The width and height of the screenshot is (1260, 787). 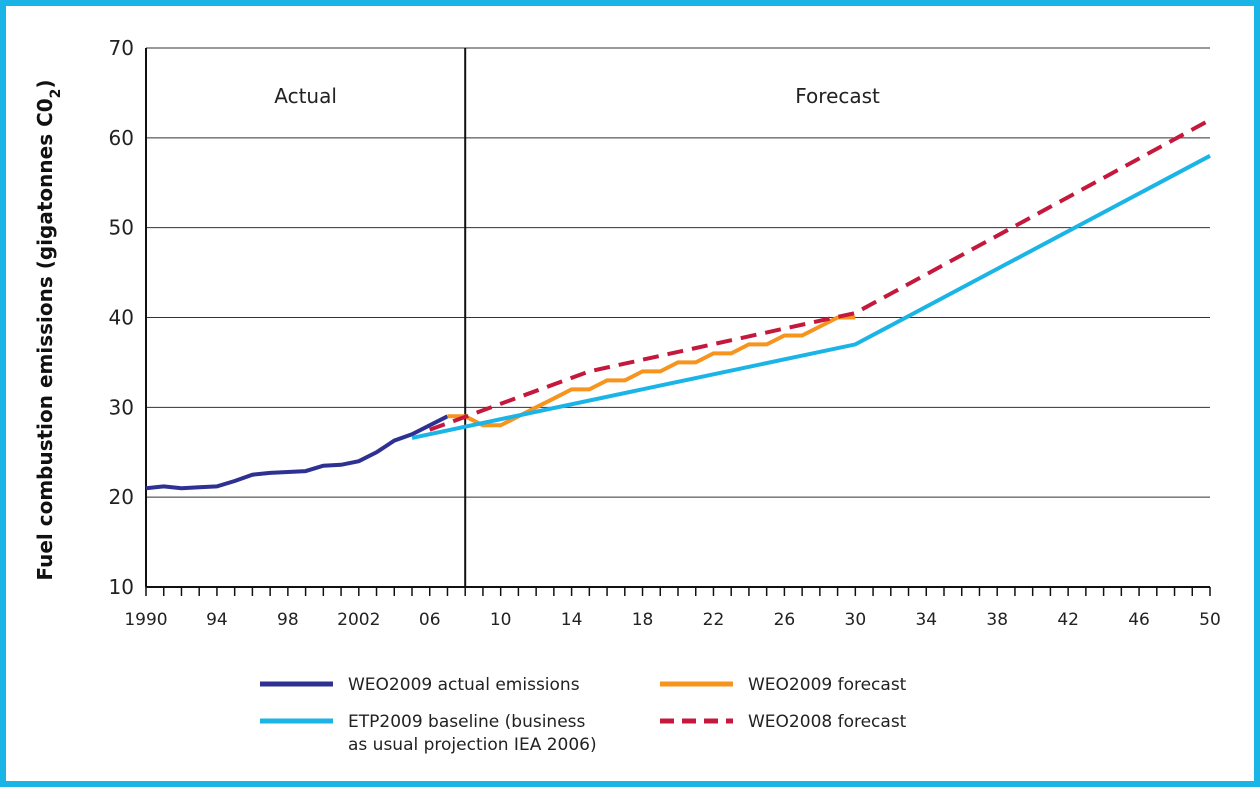 What do you see at coordinates (121, 497) in the screenshot?
I see `y-tick-label: 20` at bounding box center [121, 497].